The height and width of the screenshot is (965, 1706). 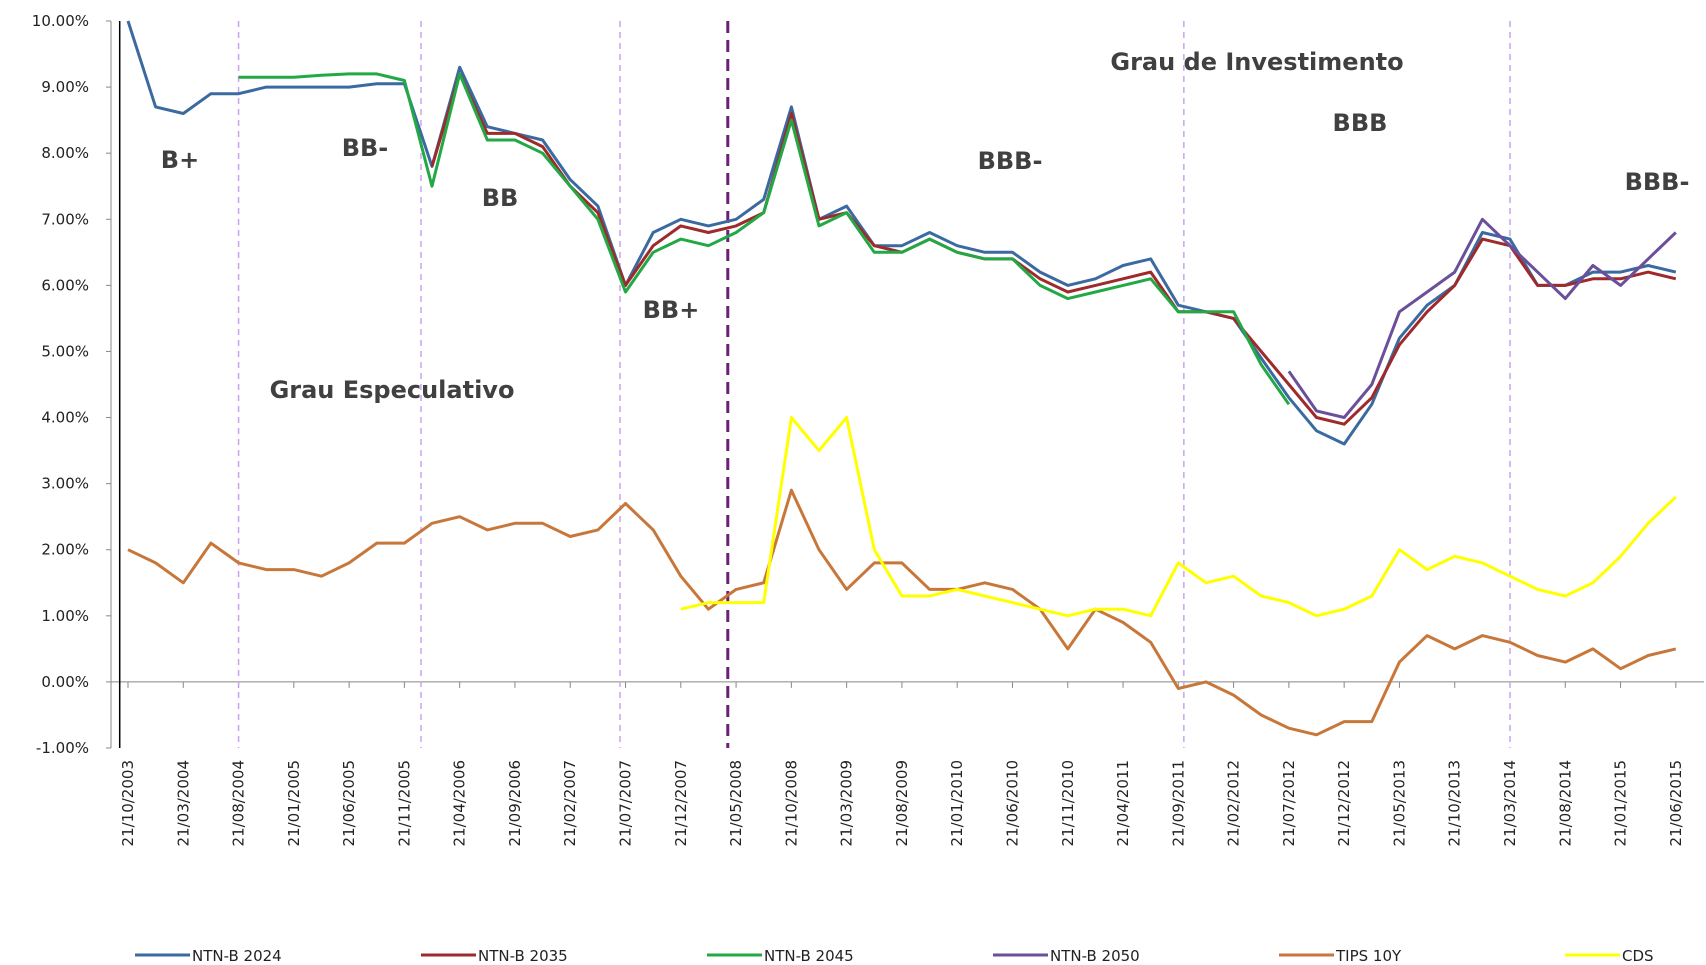 I want to click on annotation: B+, so click(x=180, y=160).